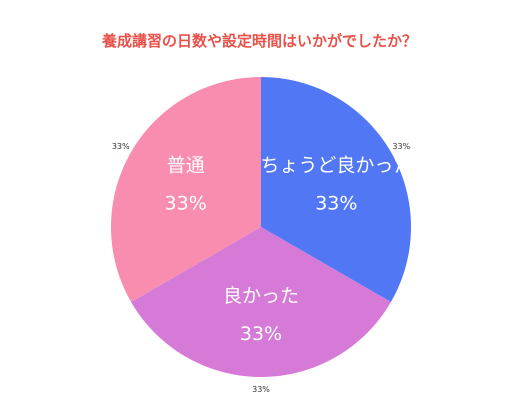  I want to click on chart-title: 養成講習の日数や設定時間はいかがでしたか？, so click(259, 41).